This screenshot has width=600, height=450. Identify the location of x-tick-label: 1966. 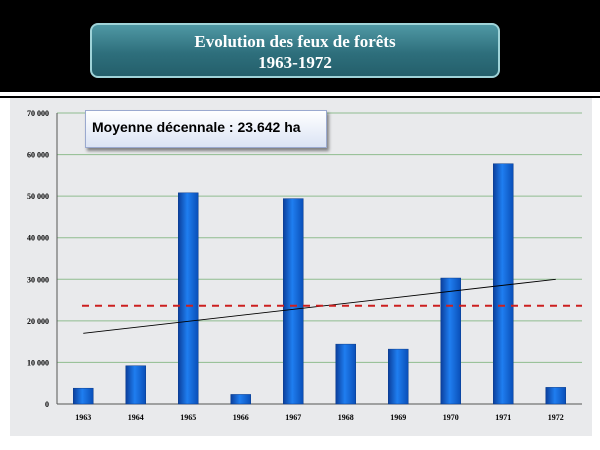
(241, 417).